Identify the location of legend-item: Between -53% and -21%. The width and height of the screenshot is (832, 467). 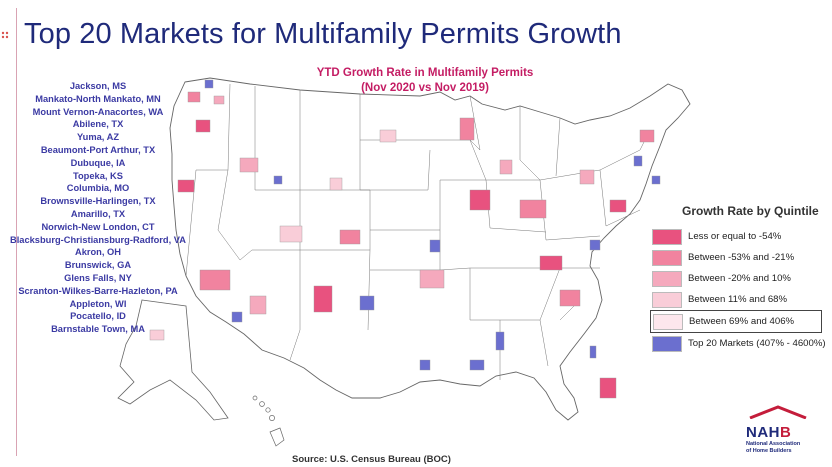
(742, 257).